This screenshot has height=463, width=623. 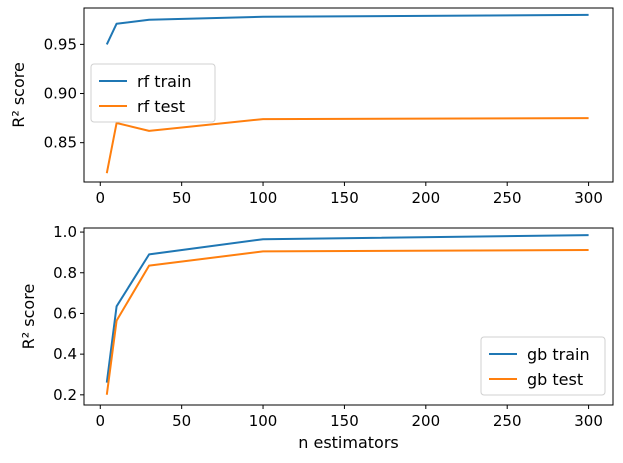 I want to click on legend-label: gb test, so click(x=555, y=379).